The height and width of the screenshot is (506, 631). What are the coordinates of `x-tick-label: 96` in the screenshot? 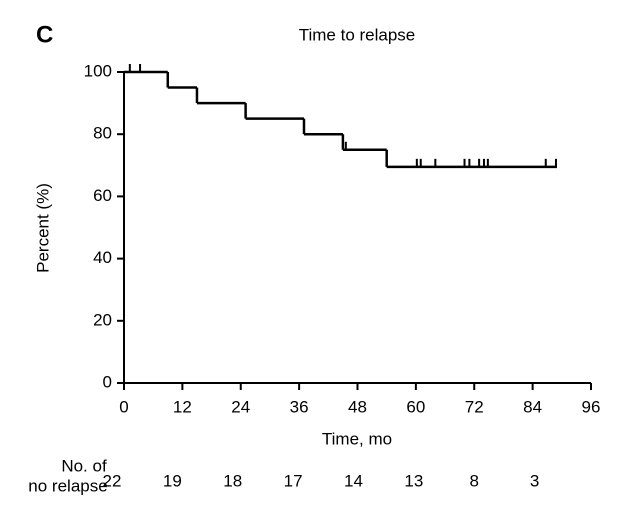 It's located at (591, 406).